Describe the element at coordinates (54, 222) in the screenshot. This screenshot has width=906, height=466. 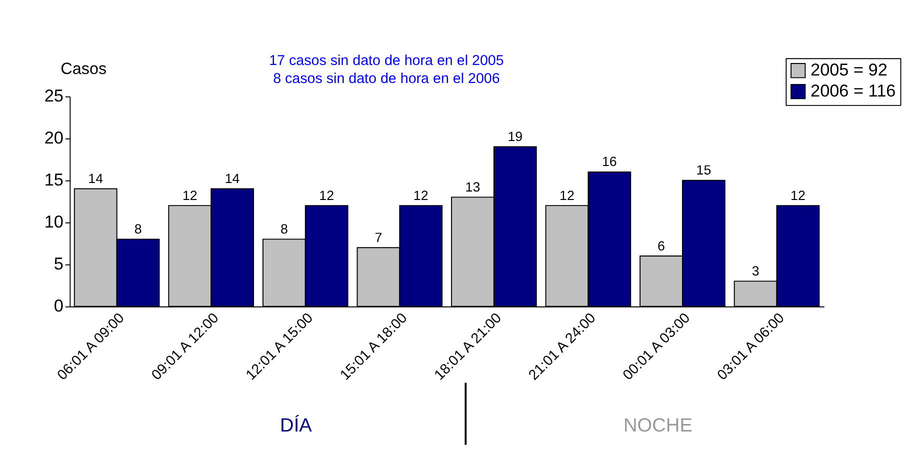
I see `y-tick-label: 10` at that location.